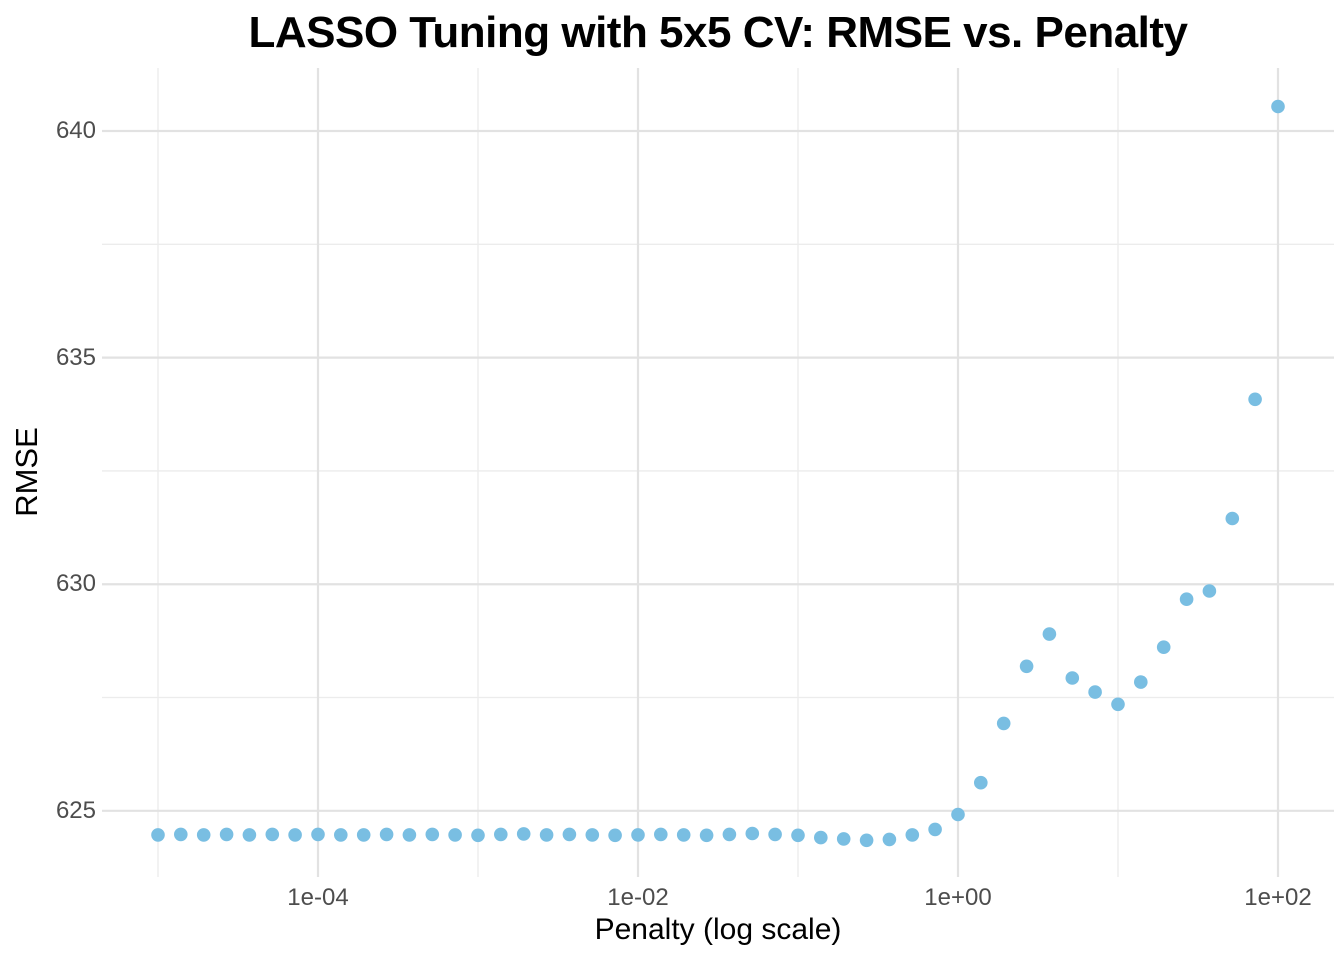 This screenshot has width=1344, height=960. I want to click on y-axis-title: RMSE, so click(26, 472).